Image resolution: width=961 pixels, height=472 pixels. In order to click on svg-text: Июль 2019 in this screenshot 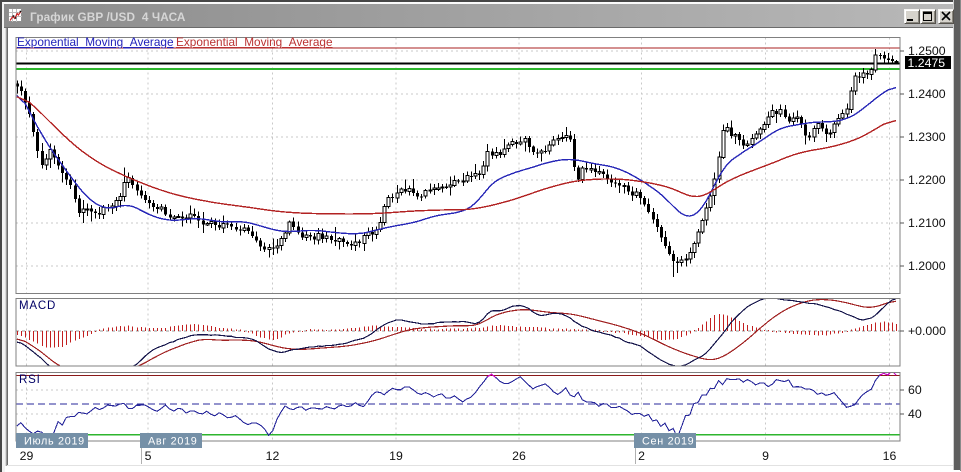, I will do `click(54, 442)`.